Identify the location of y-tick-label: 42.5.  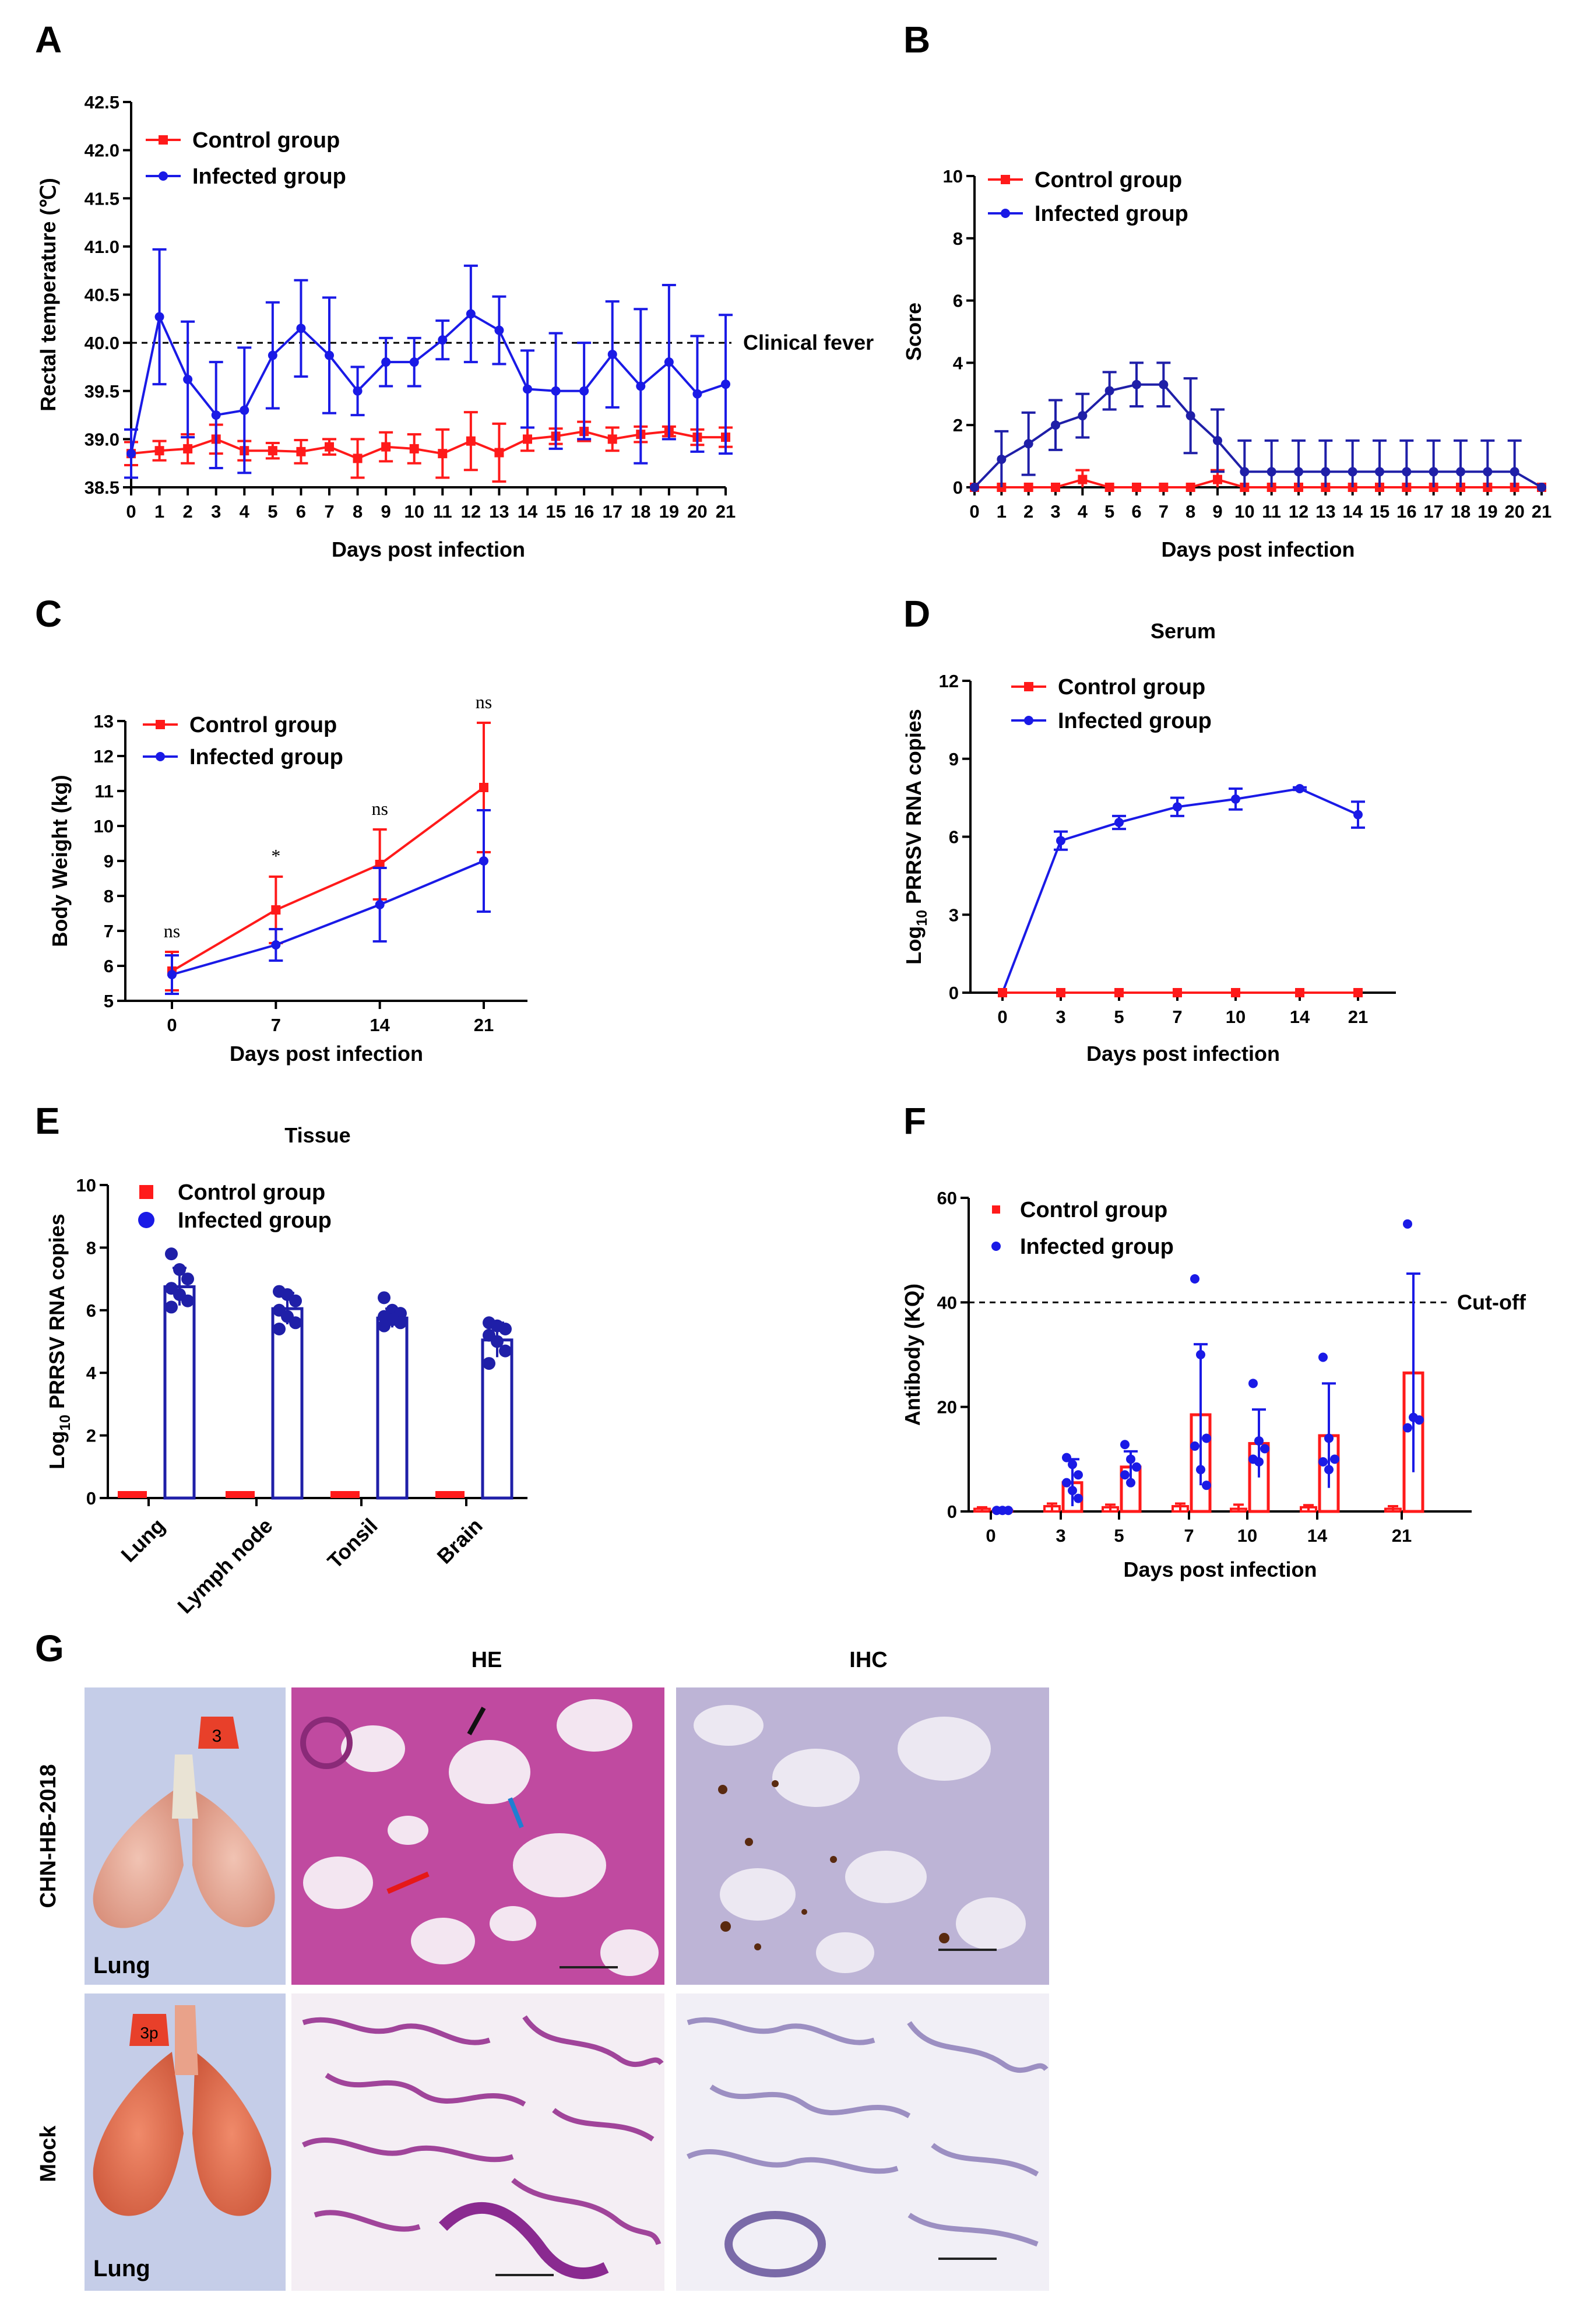
(102, 102).